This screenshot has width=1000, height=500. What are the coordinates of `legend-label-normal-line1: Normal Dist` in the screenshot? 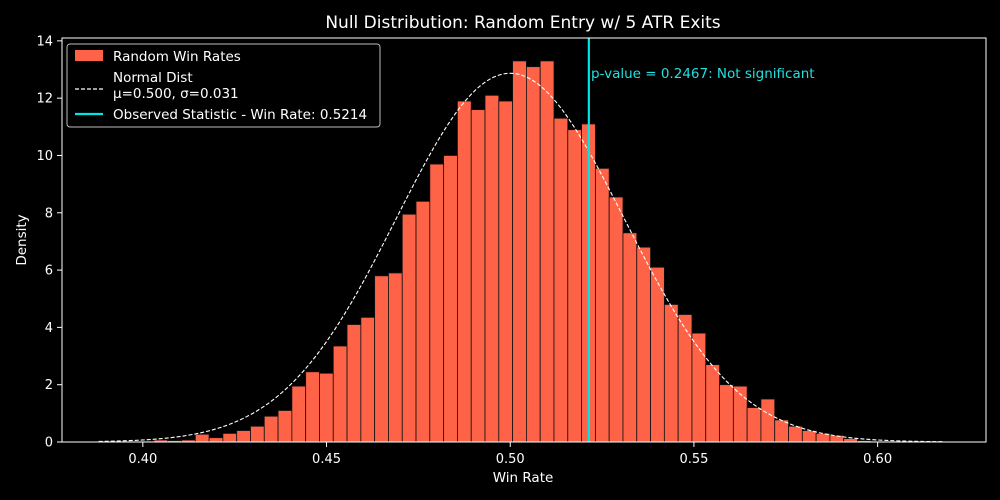 It's located at (153, 78).